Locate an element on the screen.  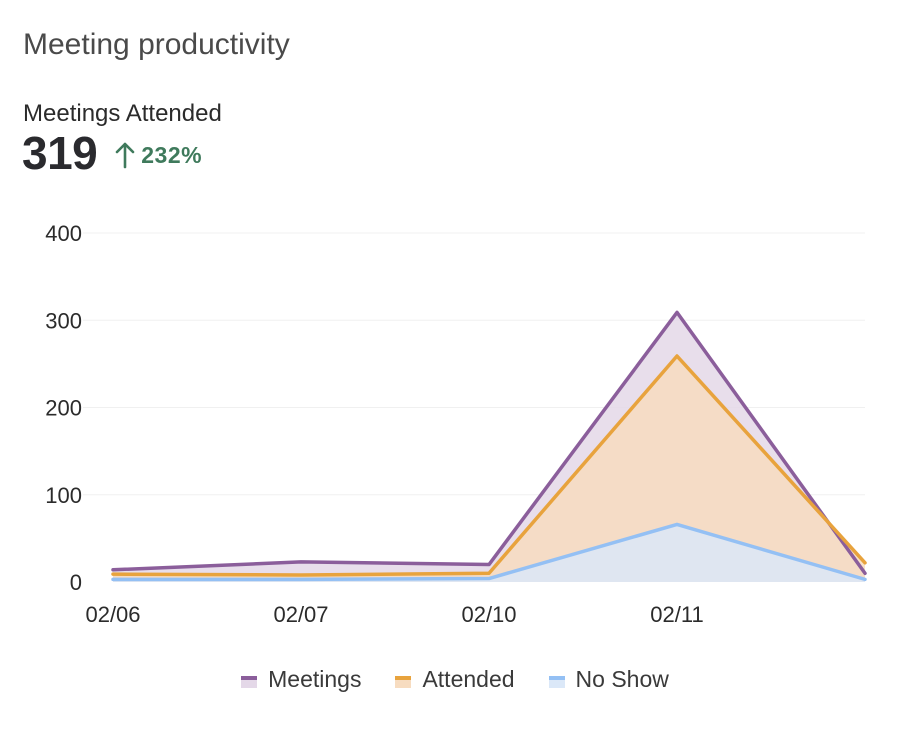
chart-legend: Meetings Attended No Show is located at coordinates (455, 679).